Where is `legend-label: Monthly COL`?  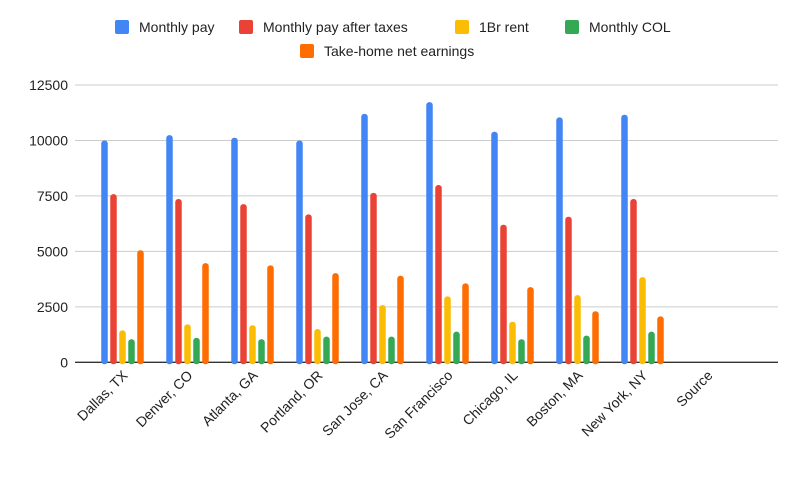
legend-label: Monthly COL is located at coordinates (630, 27).